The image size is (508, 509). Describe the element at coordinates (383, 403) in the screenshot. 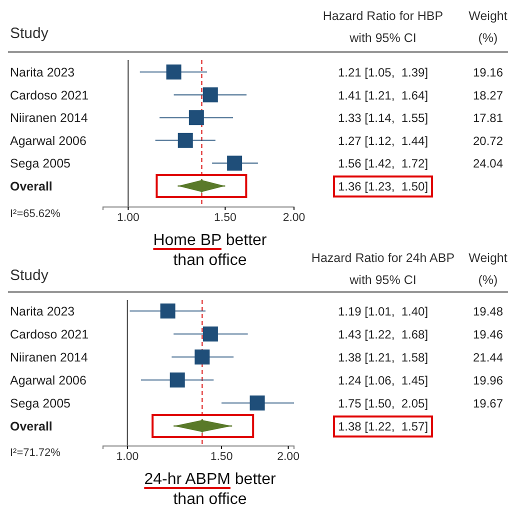

I see `data-label: 1.75 [1.50, 2.05]` at that location.